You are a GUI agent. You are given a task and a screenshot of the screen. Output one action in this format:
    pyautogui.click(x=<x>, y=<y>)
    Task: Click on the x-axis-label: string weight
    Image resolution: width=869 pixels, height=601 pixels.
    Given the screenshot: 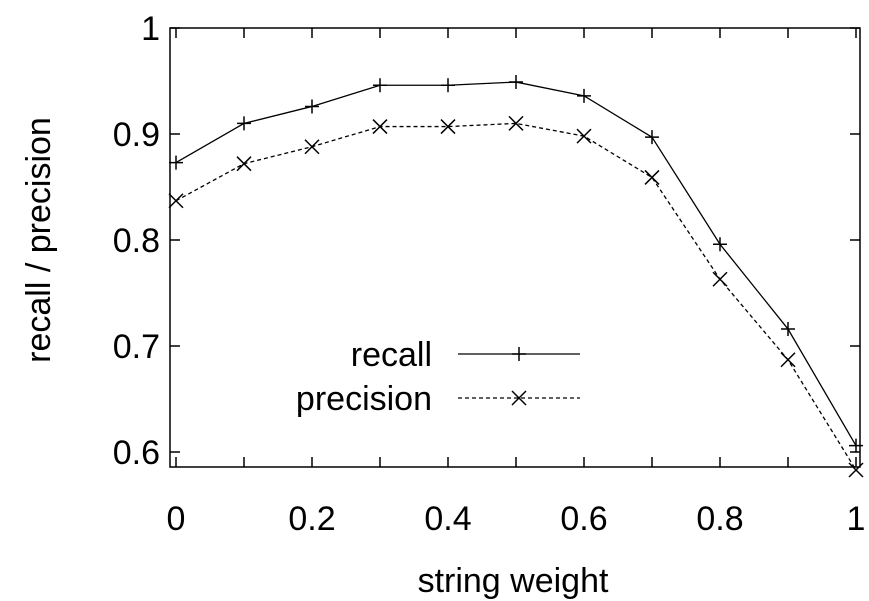 What is the action you would take?
    pyautogui.click(x=513, y=581)
    